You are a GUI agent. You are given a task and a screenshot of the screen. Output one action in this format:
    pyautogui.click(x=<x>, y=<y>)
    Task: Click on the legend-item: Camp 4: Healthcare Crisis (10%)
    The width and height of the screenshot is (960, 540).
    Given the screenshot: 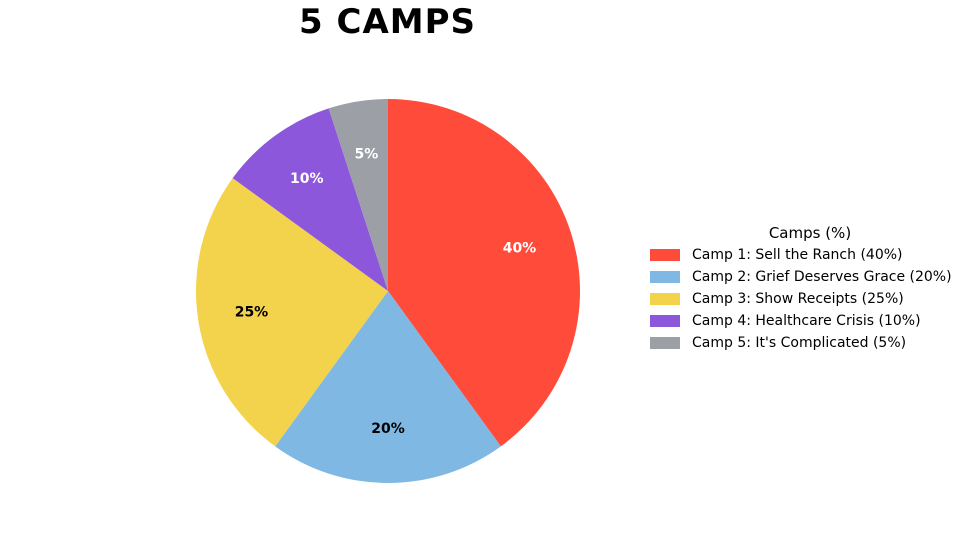 What is the action you would take?
    pyautogui.click(x=803, y=321)
    